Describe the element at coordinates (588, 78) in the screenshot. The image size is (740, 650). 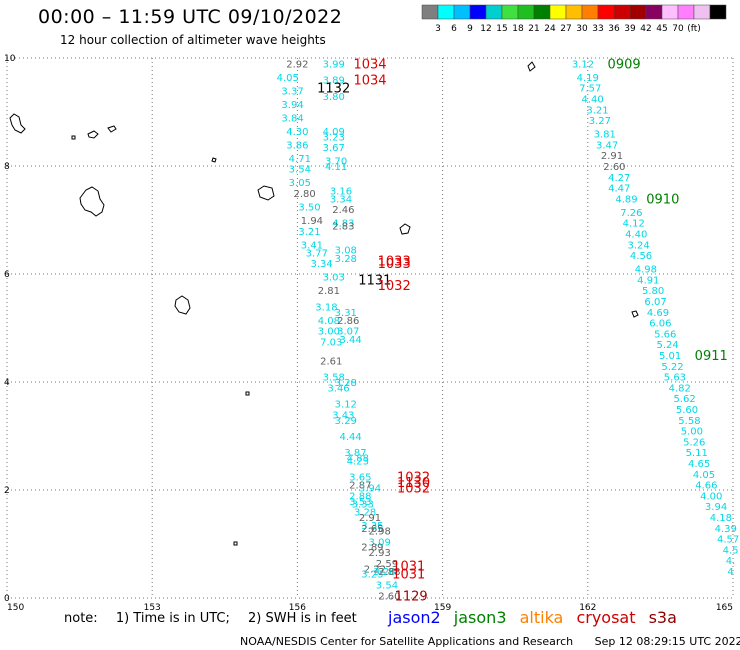
I see `wave-height-label: 4.19` at that location.